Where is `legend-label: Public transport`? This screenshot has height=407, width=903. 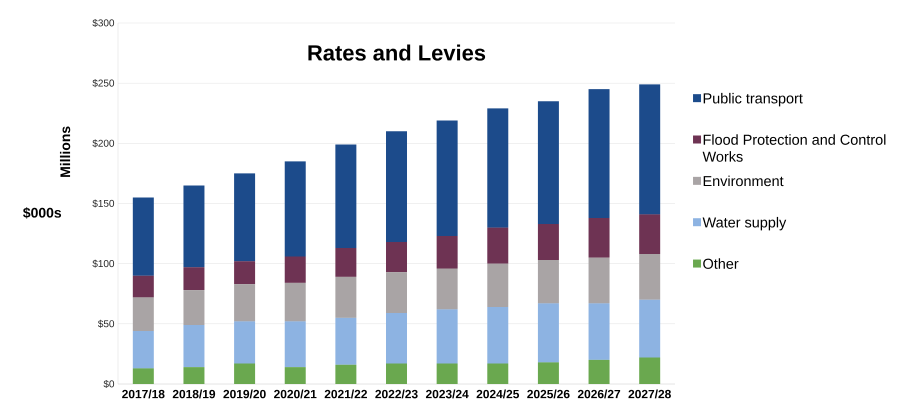
legend-label: Public transport is located at coordinates (753, 99).